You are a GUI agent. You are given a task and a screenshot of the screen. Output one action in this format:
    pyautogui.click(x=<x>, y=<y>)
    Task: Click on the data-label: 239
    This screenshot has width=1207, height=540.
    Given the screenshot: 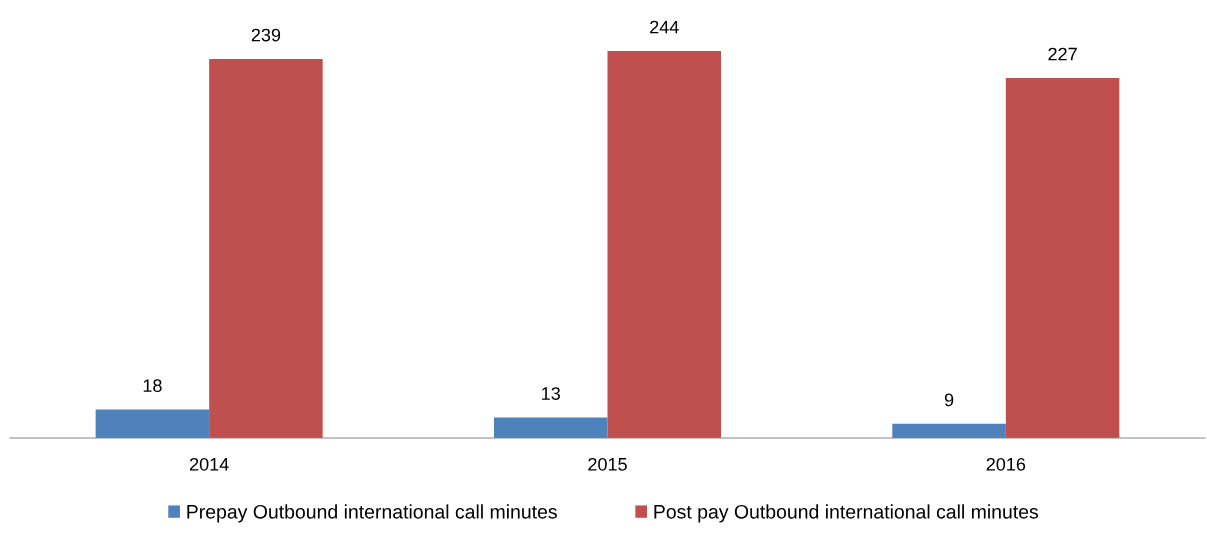 What is the action you would take?
    pyautogui.click(x=266, y=35)
    